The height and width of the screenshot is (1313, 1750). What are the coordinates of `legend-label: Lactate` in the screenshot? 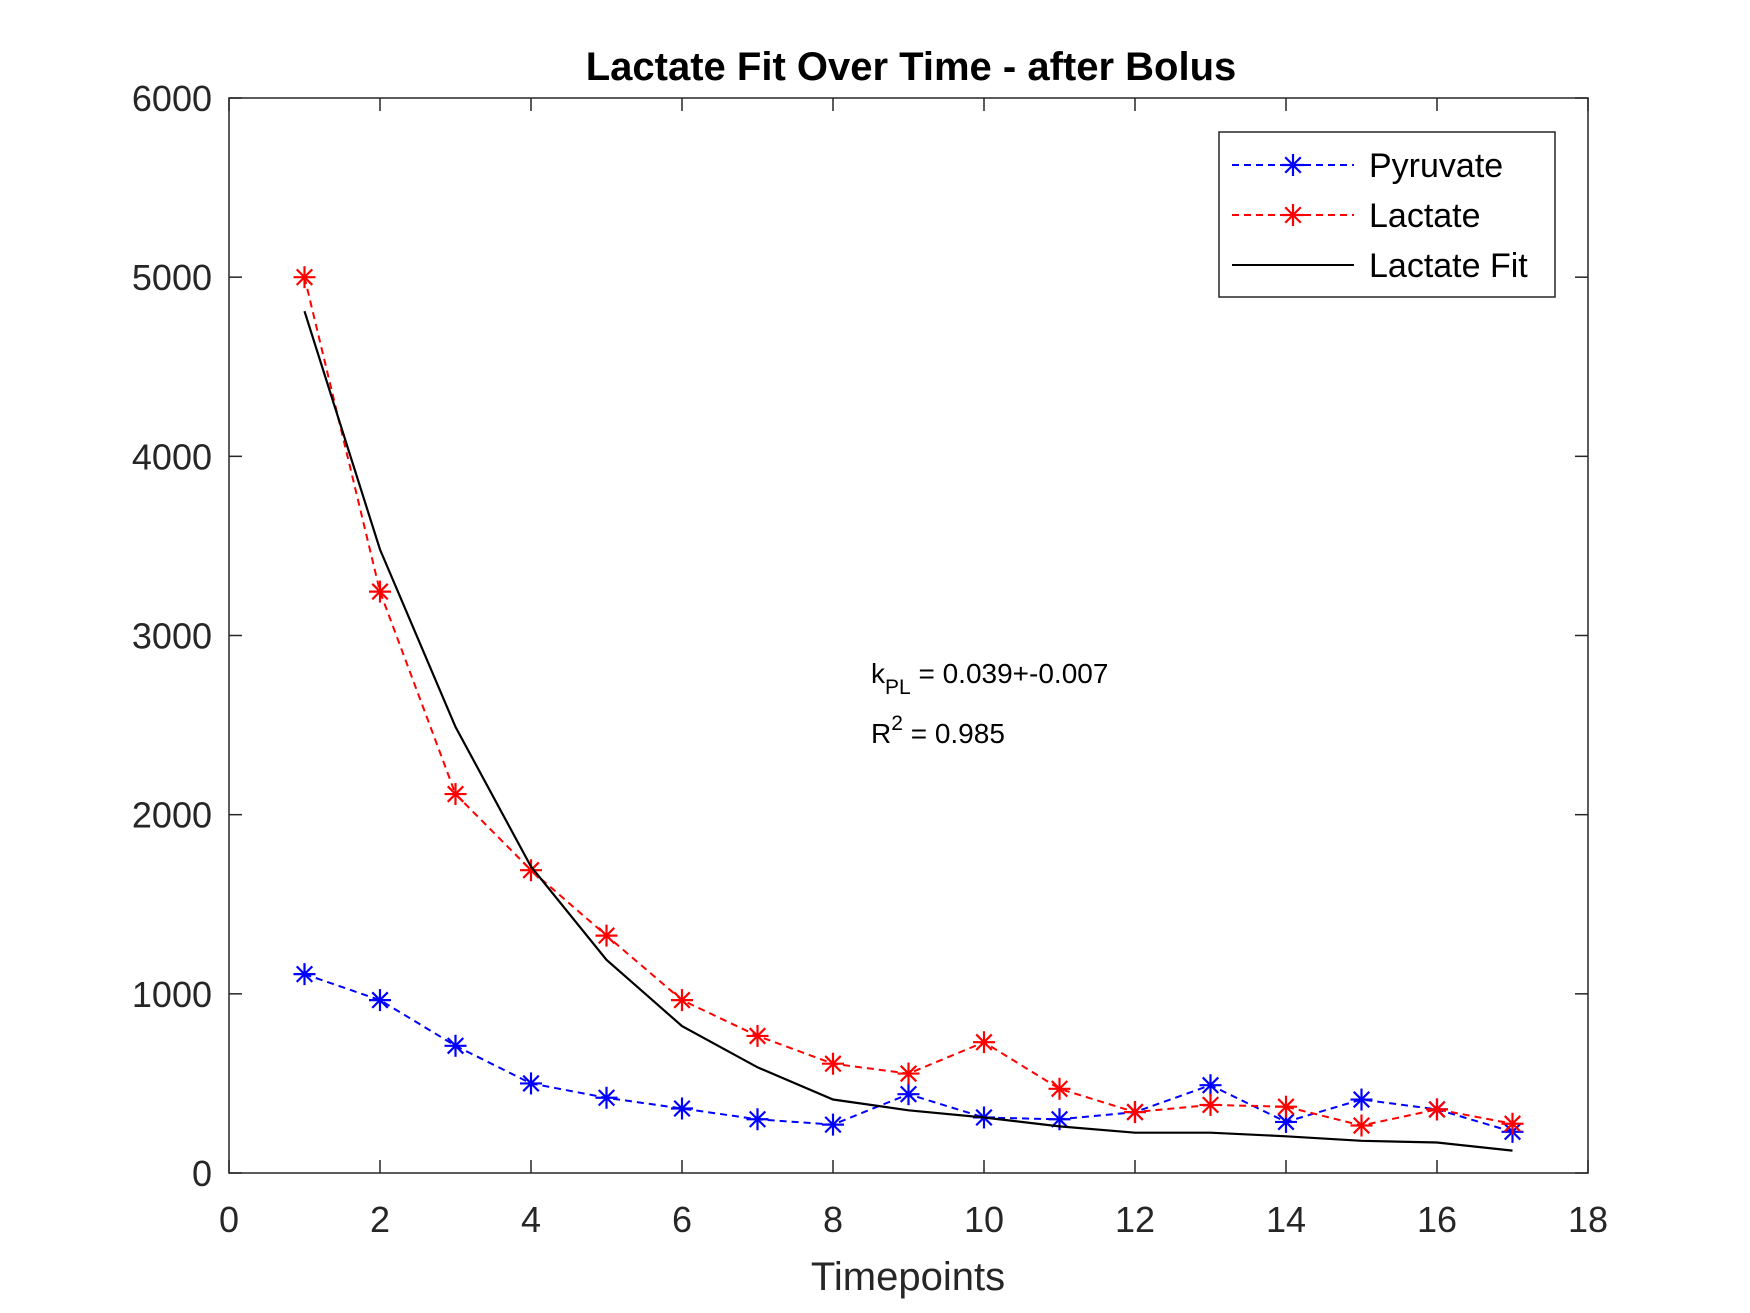 It's located at (1425, 216).